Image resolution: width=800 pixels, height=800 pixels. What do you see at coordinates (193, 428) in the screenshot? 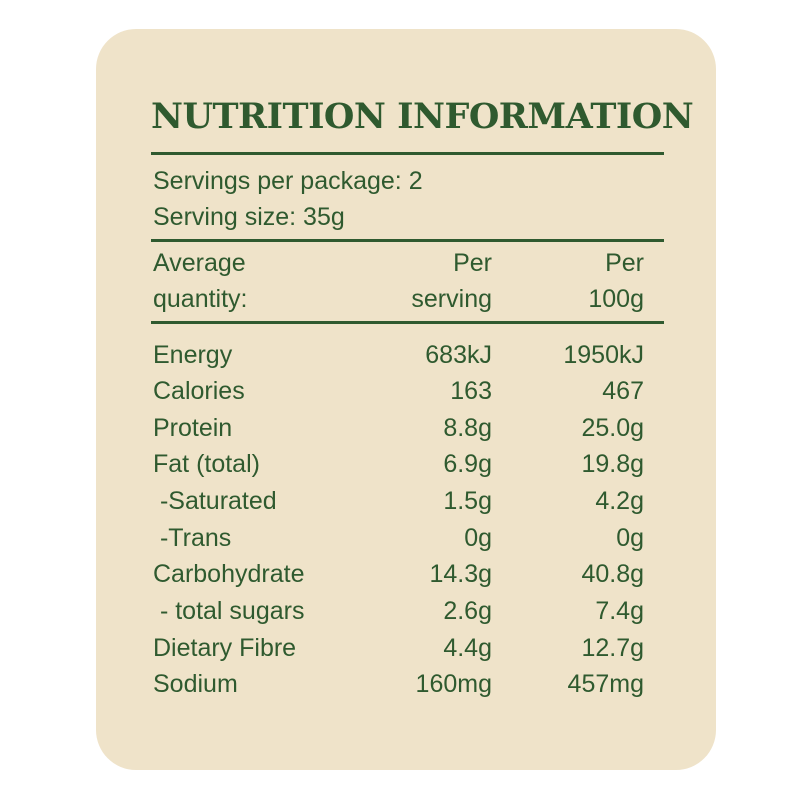
I see `nutrient-name: Protein` at bounding box center [193, 428].